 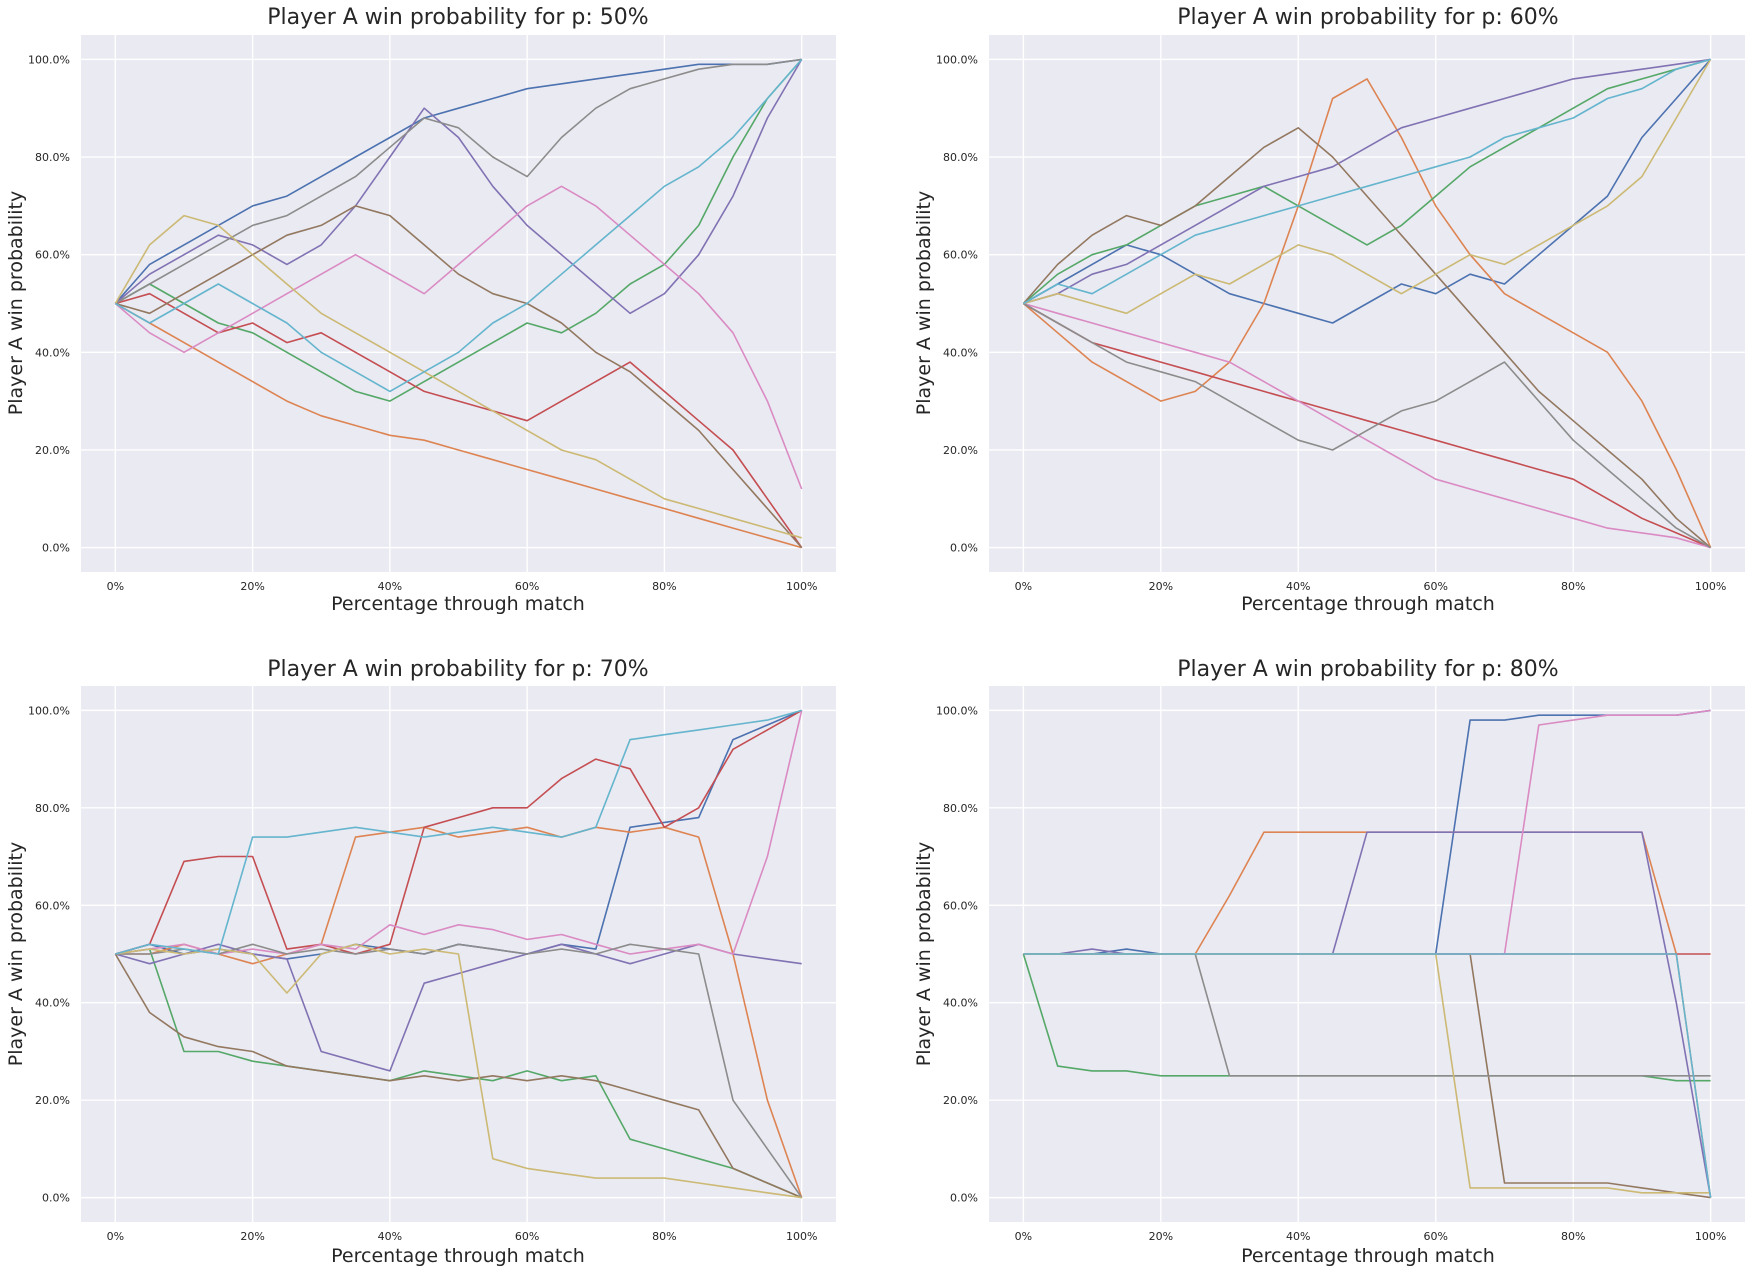 What do you see at coordinates (457, 17) in the screenshot?
I see `chart-title: Player A win probability for p: 50%` at bounding box center [457, 17].